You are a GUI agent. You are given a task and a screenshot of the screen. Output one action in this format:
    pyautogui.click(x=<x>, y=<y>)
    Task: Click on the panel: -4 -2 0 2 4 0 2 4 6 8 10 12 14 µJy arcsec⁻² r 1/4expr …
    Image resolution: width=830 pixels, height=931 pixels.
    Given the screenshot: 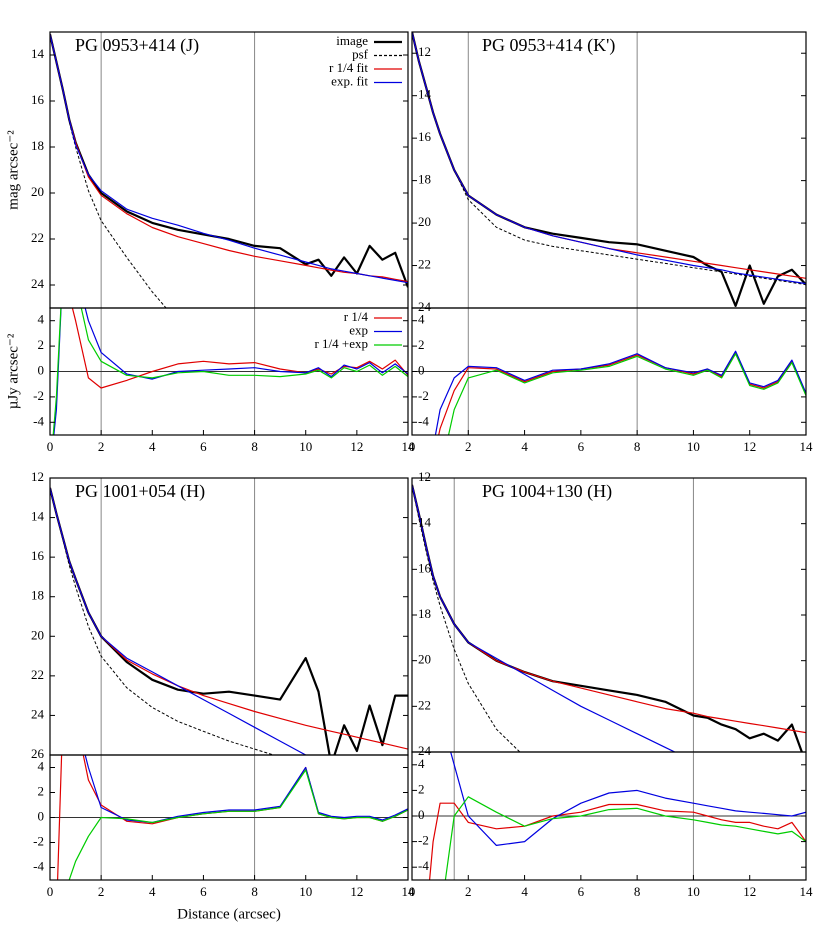 What is the action you would take?
    pyautogui.click(x=210, y=380)
    